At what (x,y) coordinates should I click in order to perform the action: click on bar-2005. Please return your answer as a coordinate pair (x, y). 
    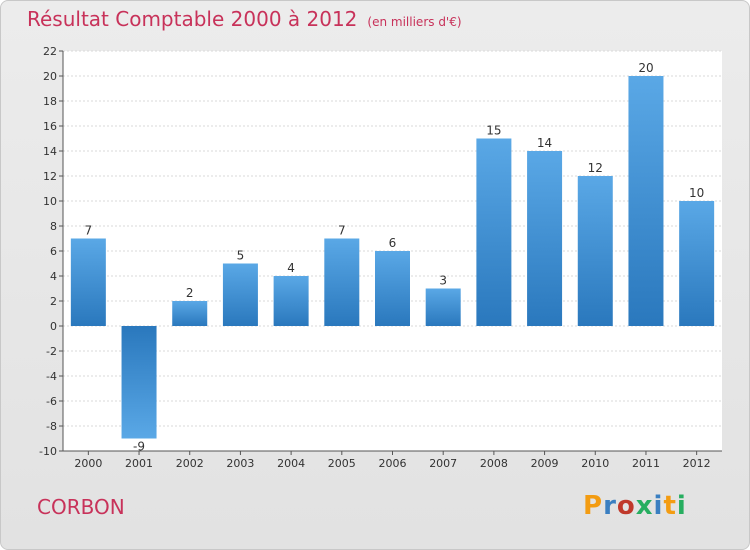
    Looking at the image, I should click on (342, 282).